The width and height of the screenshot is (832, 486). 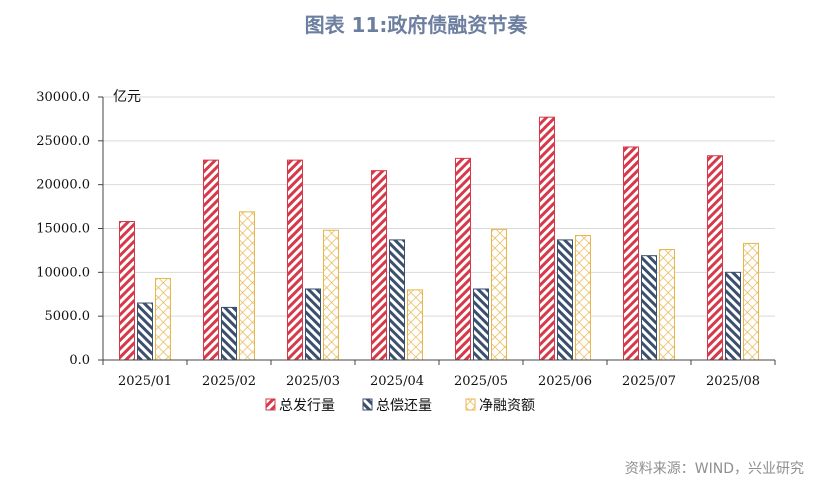 What do you see at coordinates (507, 406) in the screenshot?
I see `legend-label: 净融资额` at bounding box center [507, 406].